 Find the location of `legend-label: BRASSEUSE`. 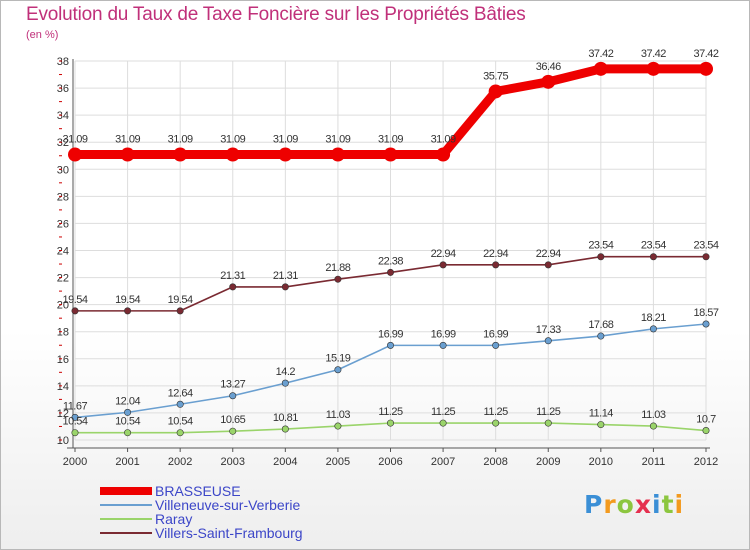

legend-label: BRASSEUSE is located at coordinates (198, 491).